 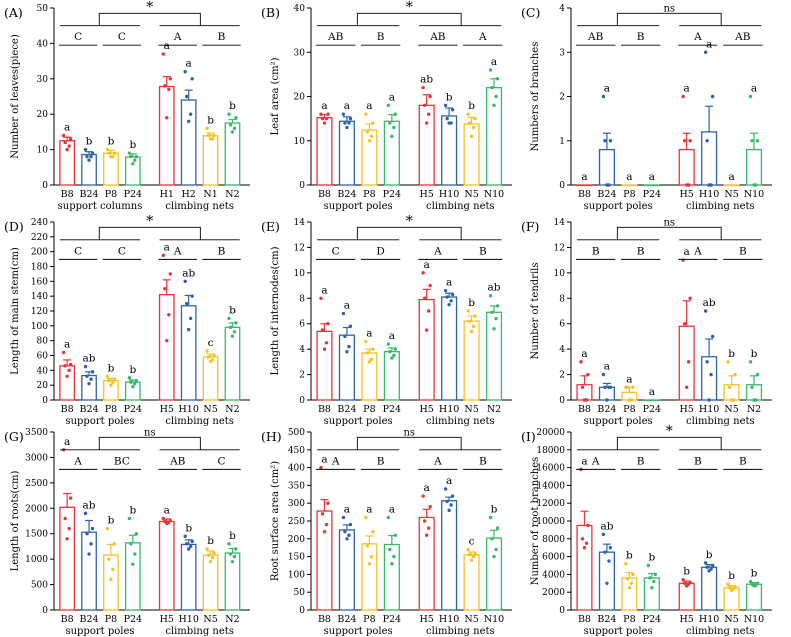 What do you see at coordinates (166, 135) in the screenshot?
I see `bar-h1` at bounding box center [166, 135].